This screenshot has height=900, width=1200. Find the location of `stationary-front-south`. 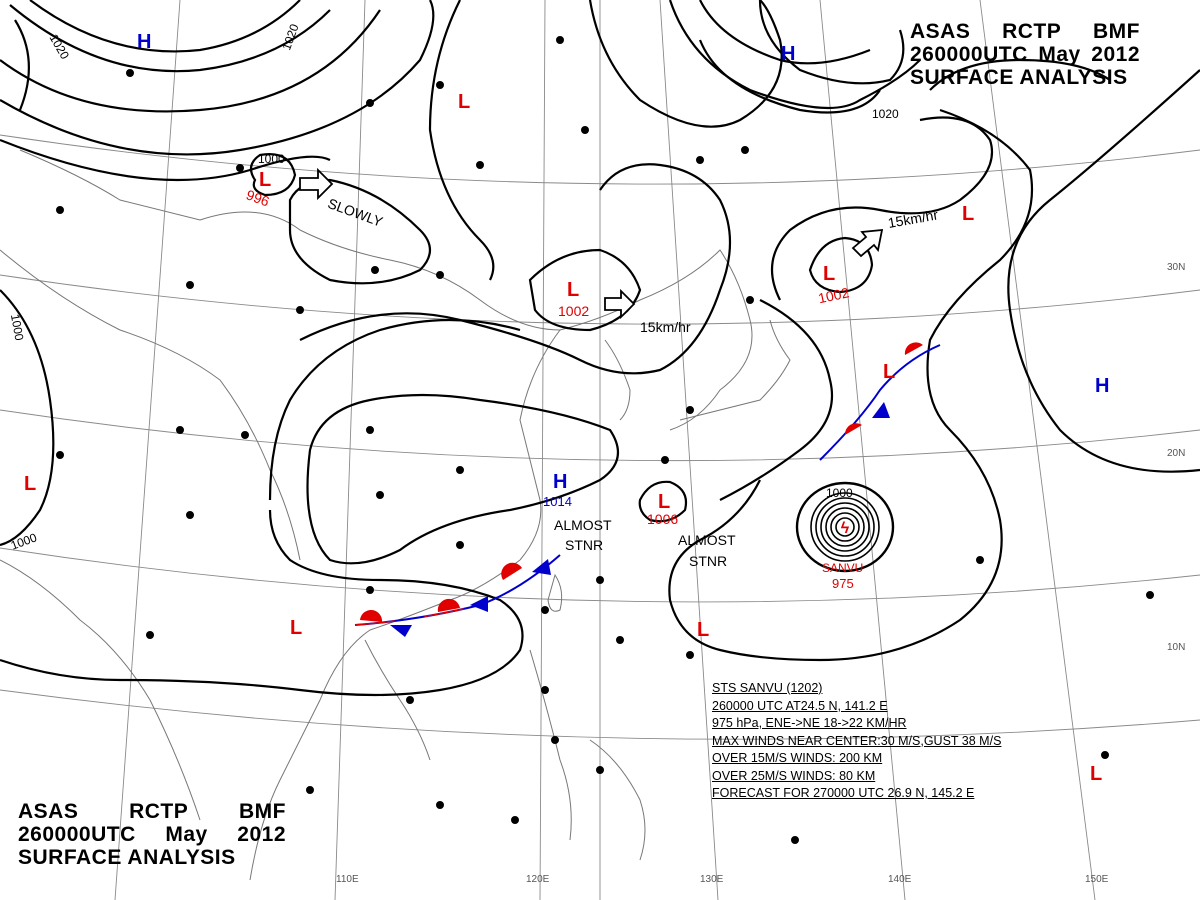

stationary-front-south is located at coordinates (457, 595).